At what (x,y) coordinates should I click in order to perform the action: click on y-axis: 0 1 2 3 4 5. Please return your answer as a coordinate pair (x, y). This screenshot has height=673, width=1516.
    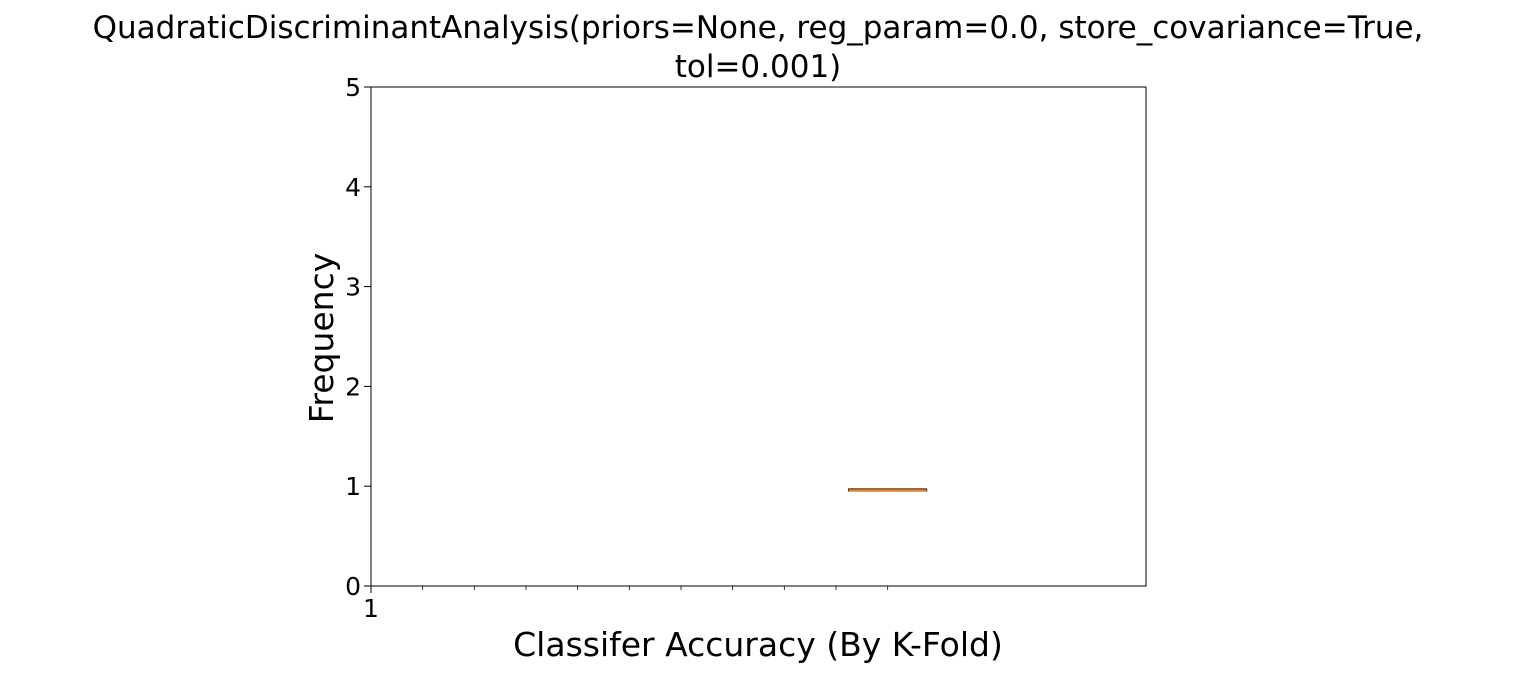
    Looking at the image, I should click on (358, 337).